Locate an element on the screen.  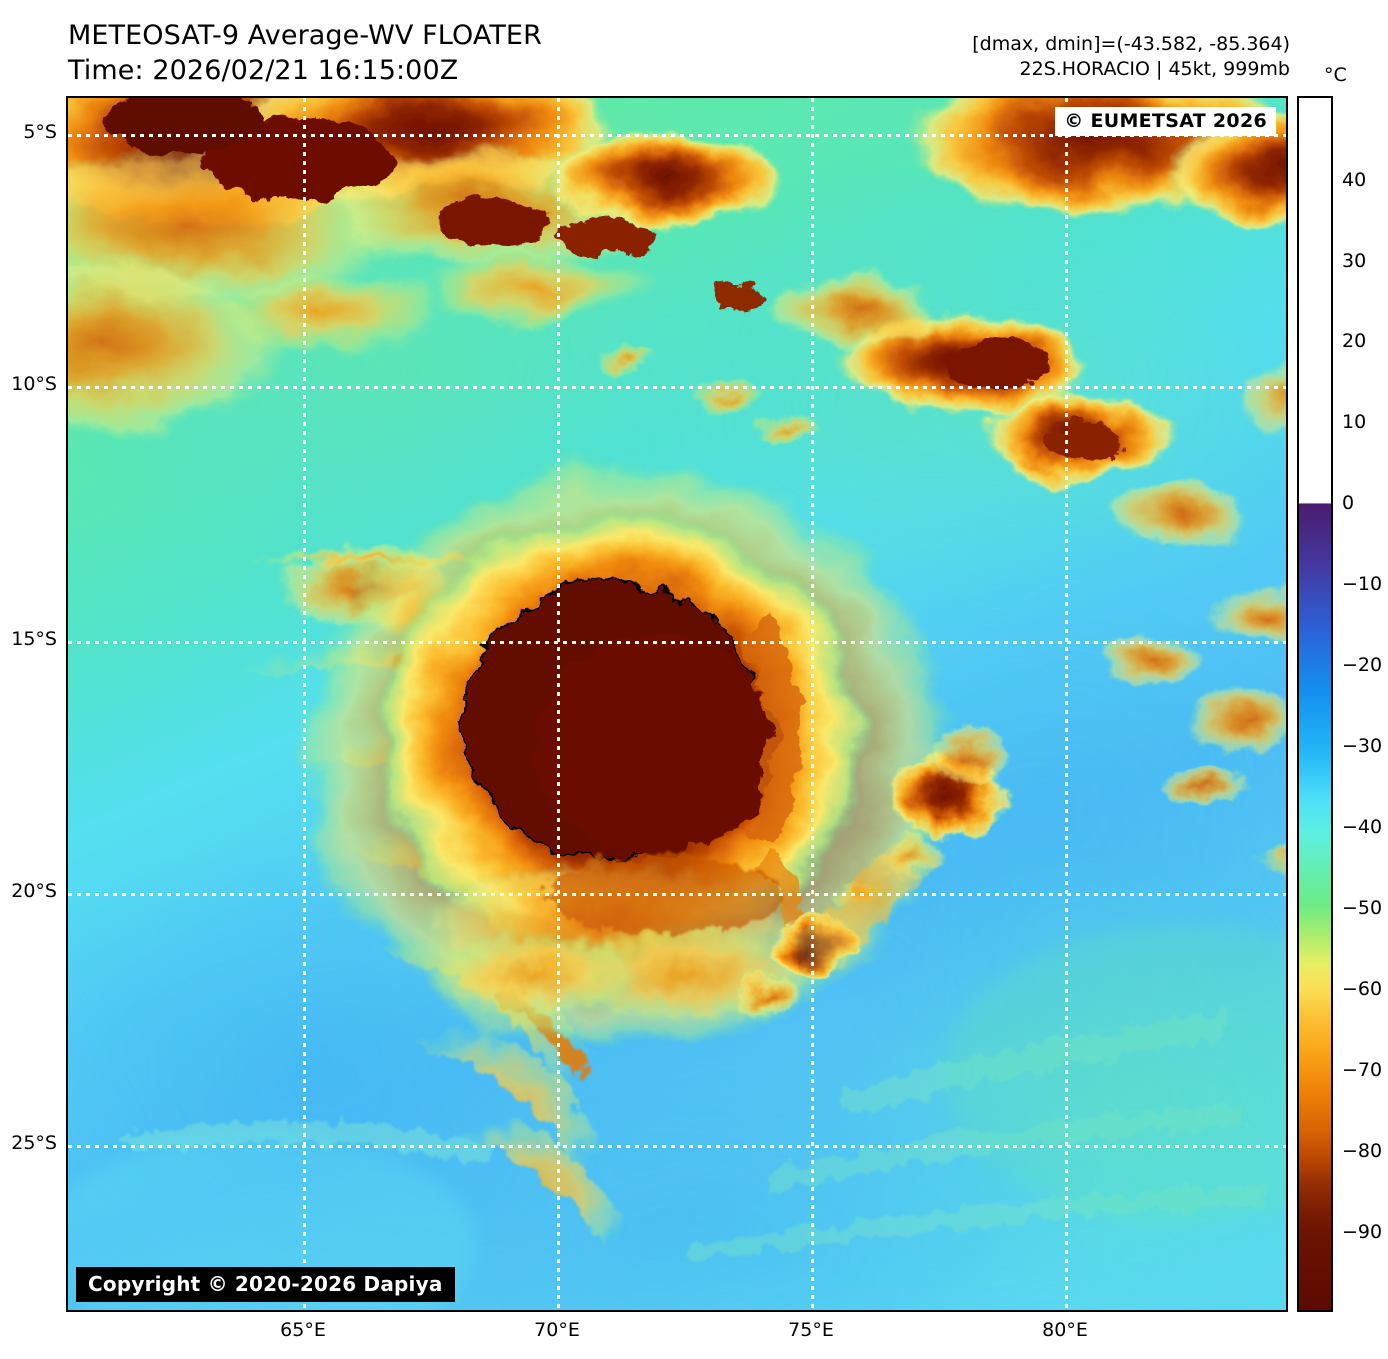
cbar-tick-m20: −20 is located at coordinates (1362, 665).